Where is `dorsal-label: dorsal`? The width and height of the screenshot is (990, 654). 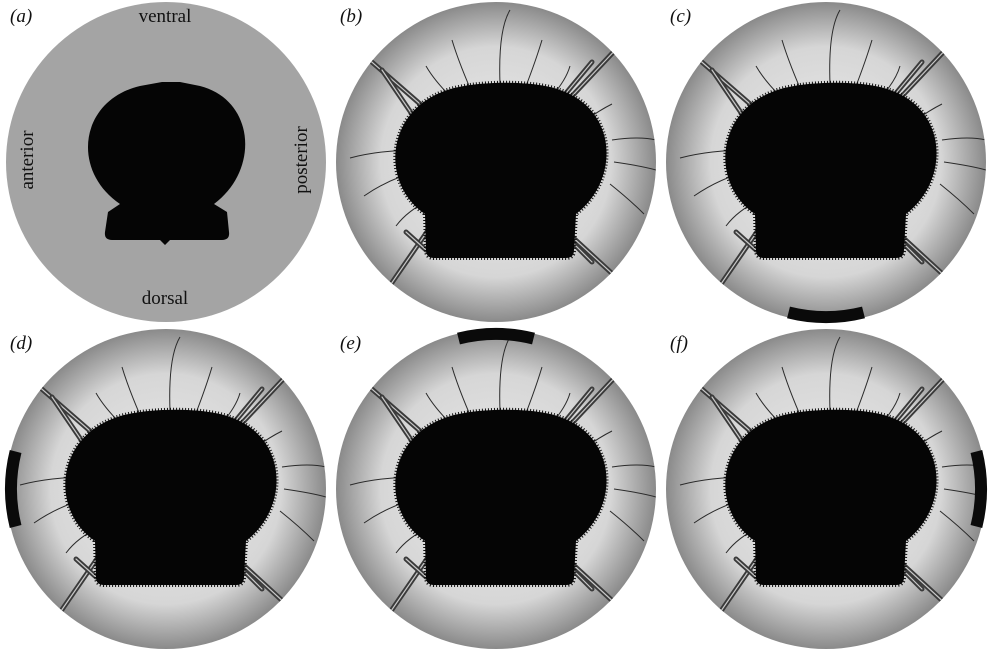 dorsal-label: dorsal is located at coordinates (165, 298).